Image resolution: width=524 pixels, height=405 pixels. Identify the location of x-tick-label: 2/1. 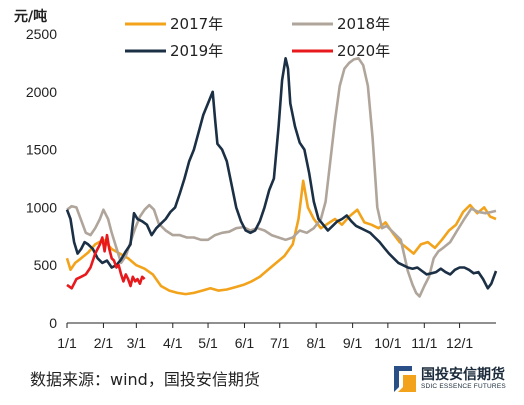
(104, 343).